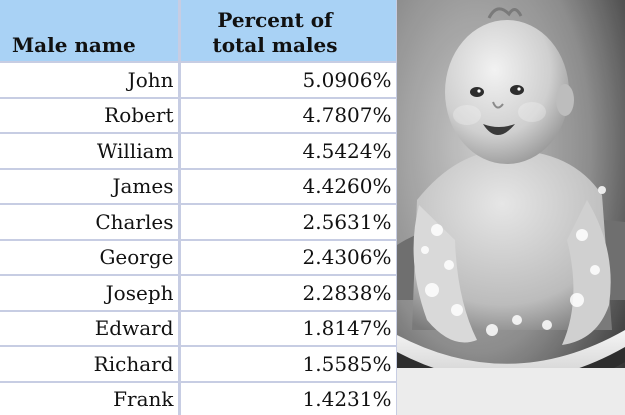 This screenshot has width=625, height=415. Describe the element at coordinates (288, 186) in the screenshot. I see `row-percent: 4.4260%` at that location.